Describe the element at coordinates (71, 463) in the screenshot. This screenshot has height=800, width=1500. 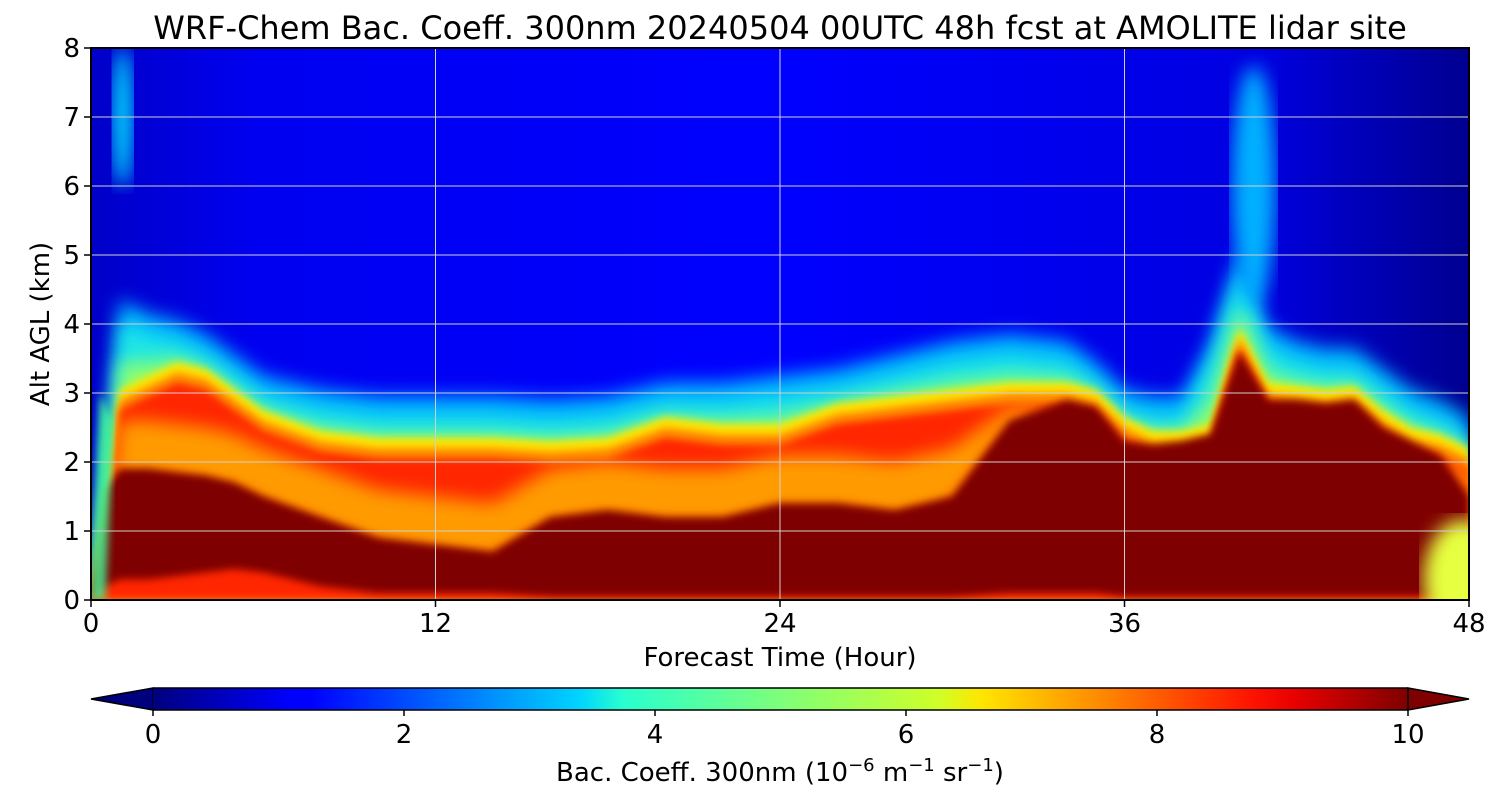
I see `y-tick-label: 2` at that location.